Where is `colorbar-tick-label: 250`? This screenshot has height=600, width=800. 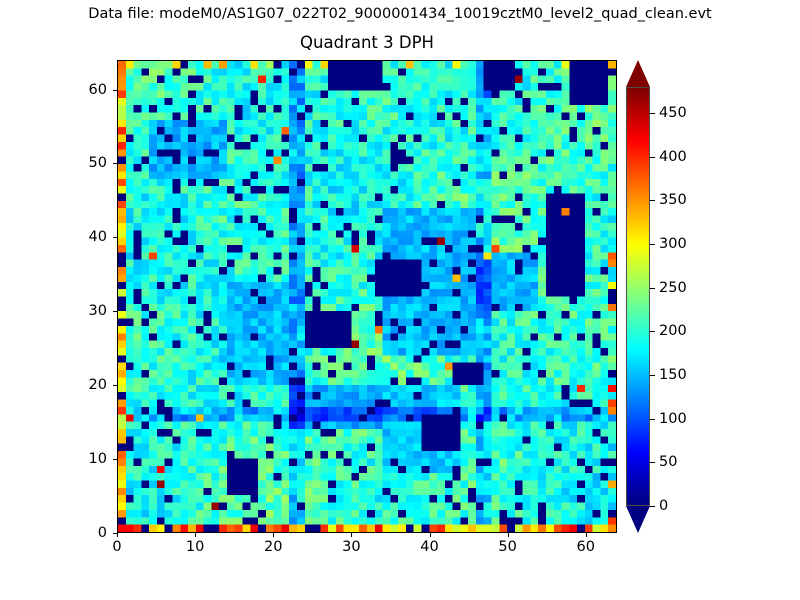
colorbar-tick-label: 250 is located at coordinates (673, 287).